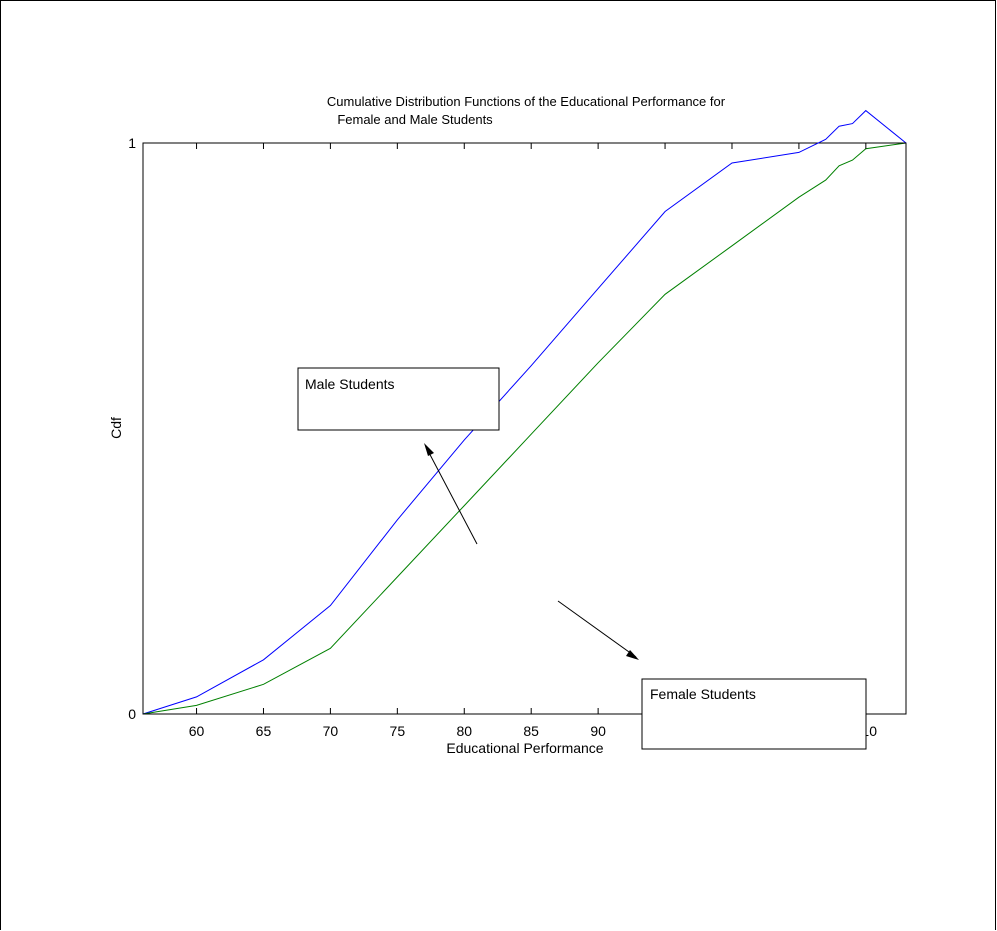 Image resolution: width=997 pixels, height=931 pixels. Describe the element at coordinates (597, 629) in the screenshot. I see `female-students-arrow` at that location.